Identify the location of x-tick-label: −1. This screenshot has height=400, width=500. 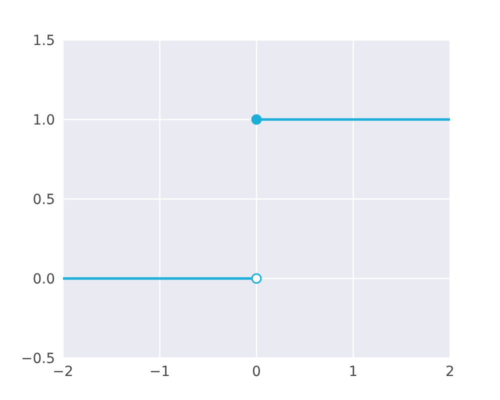
(159, 372).